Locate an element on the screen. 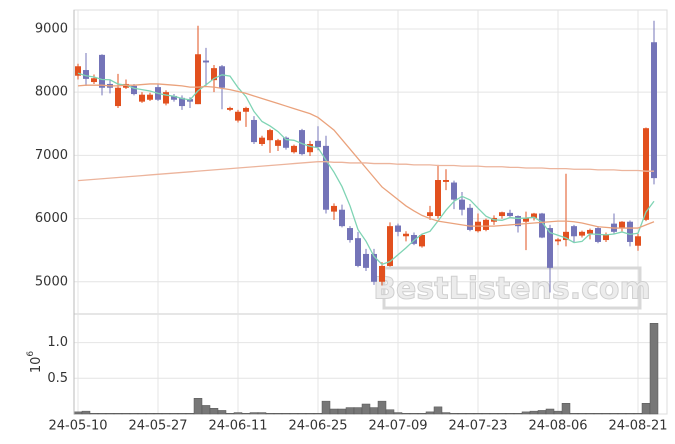 This screenshot has height=444, width=675. x-tick-label: 24-06-11 is located at coordinates (237, 426).